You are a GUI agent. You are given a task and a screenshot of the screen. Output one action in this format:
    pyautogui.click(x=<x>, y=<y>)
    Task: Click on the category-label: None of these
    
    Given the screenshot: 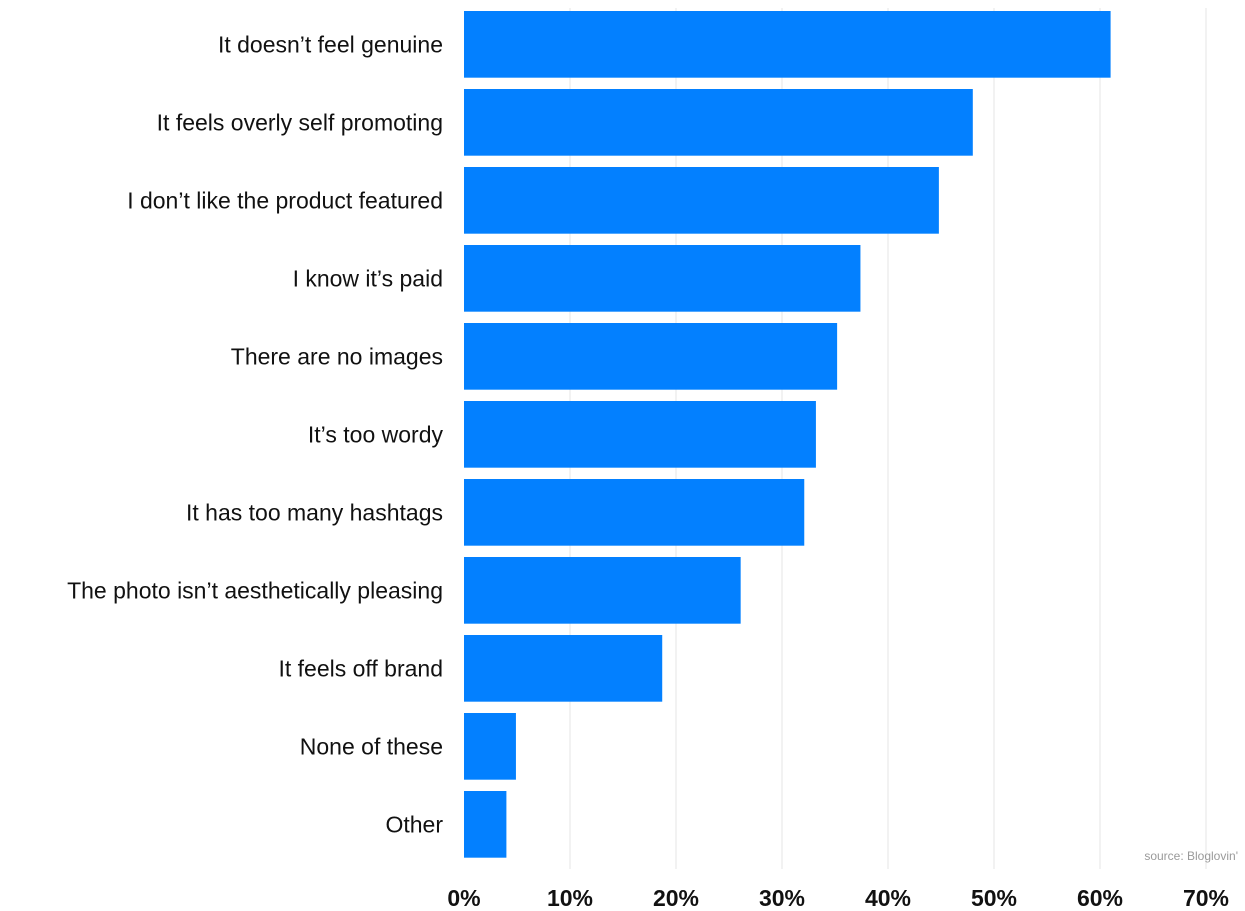 What is the action you would take?
    pyautogui.click(x=371, y=746)
    